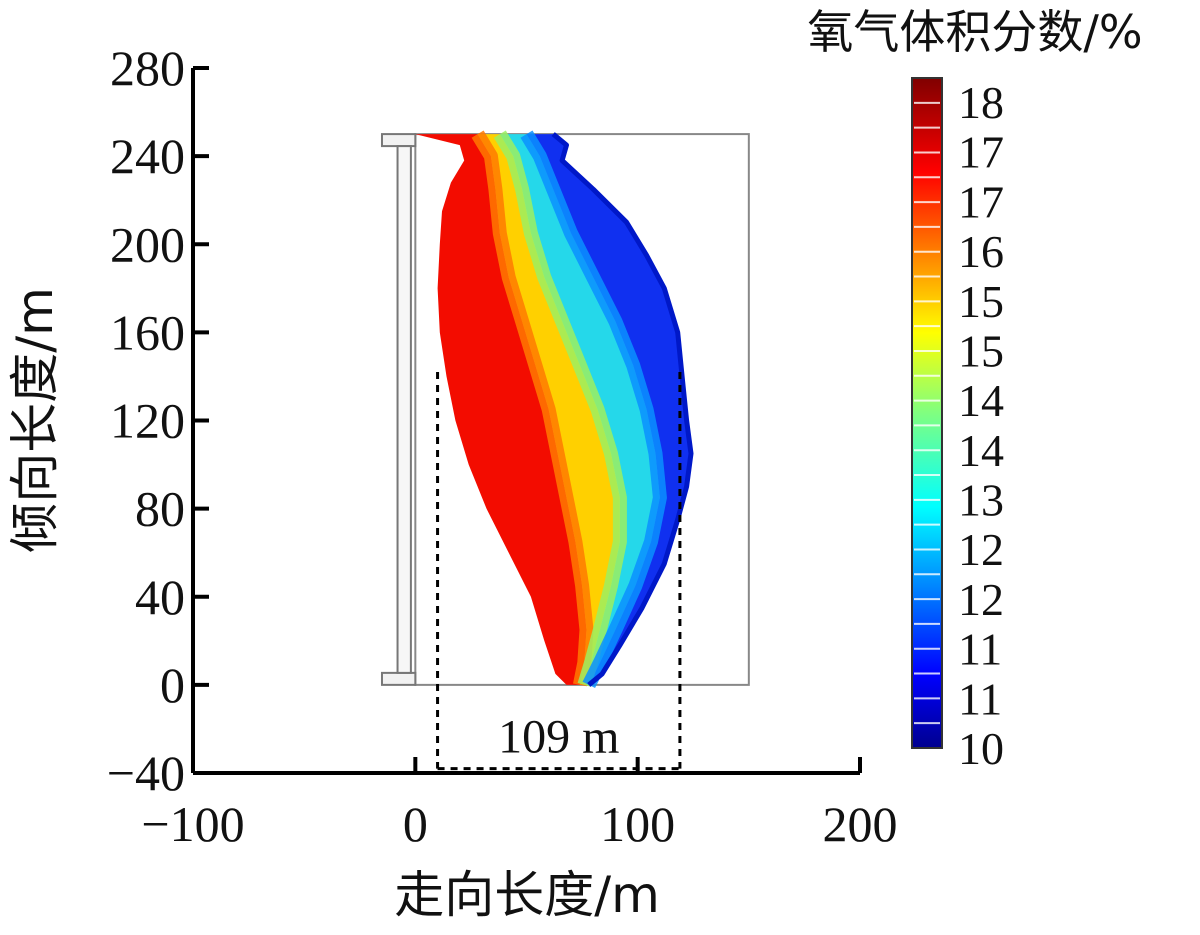  I want to click on y-axis-title: 倾向长度/m, so click(35, 420).